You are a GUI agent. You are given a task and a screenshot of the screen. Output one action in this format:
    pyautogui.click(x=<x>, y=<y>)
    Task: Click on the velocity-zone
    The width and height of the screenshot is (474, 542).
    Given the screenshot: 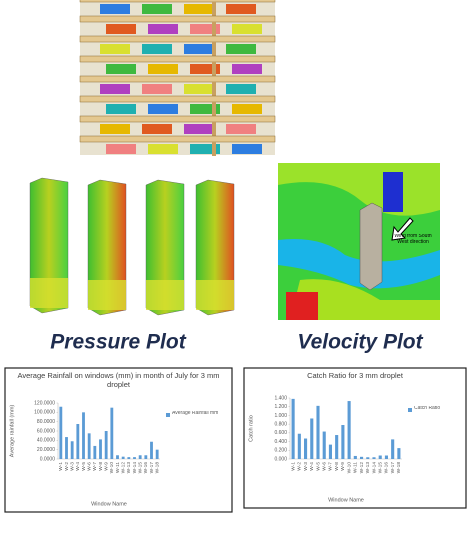 What is the action you would take?
    pyautogui.click(x=359, y=264)
    